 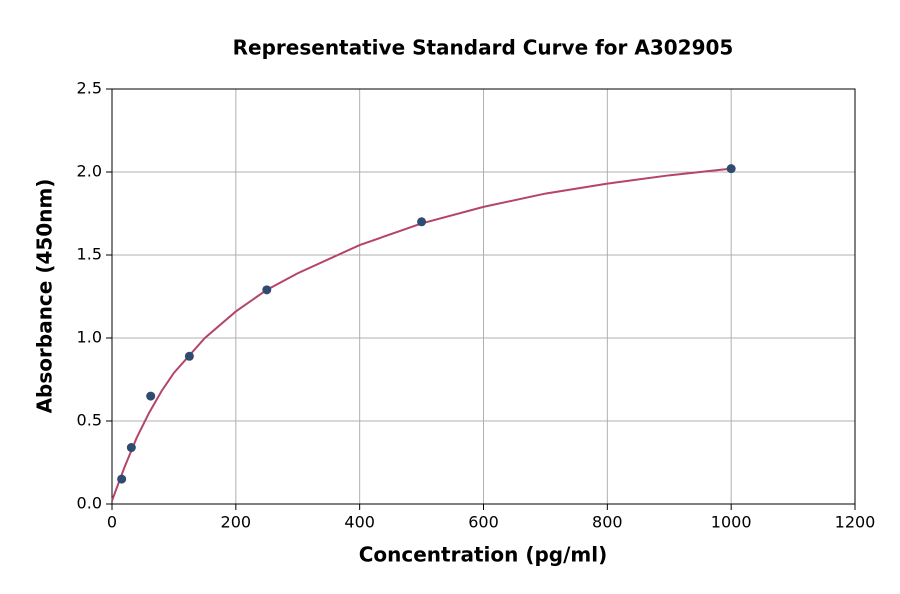 I want to click on y-tick-label: 0.5, so click(x=89, y=420).